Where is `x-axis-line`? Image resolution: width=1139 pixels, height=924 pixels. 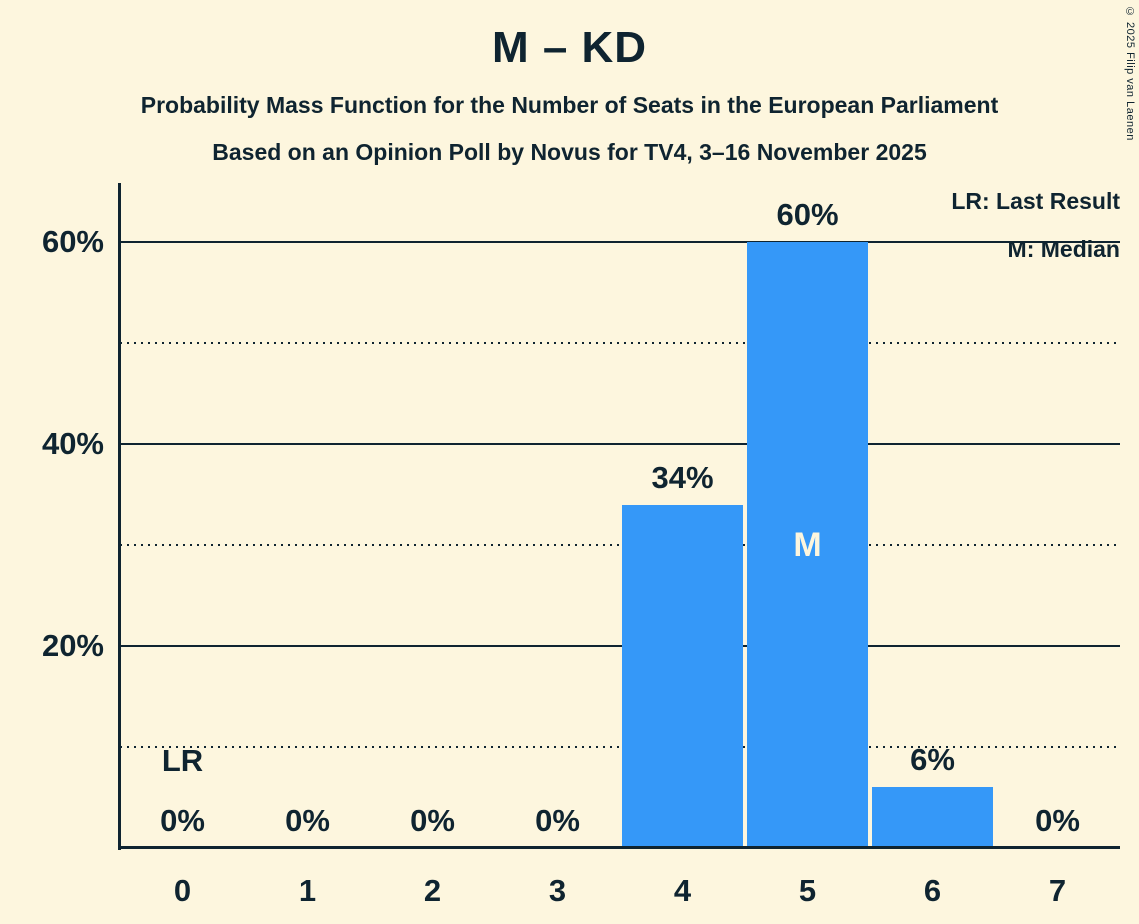 x-axis-line is located at coordinates (619, 847).